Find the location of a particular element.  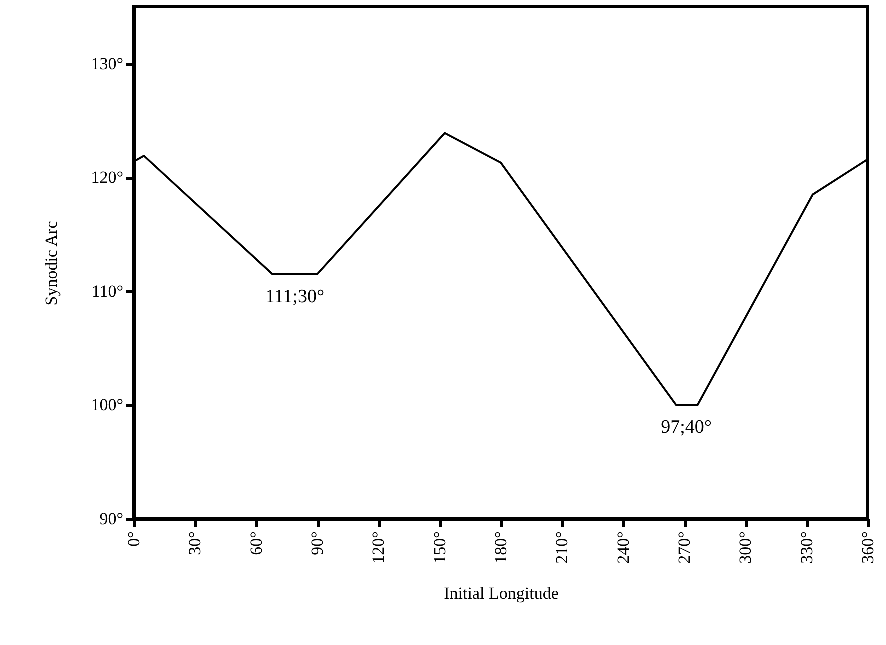

x-tick-label: 150° is located at coordinates (440, 548).